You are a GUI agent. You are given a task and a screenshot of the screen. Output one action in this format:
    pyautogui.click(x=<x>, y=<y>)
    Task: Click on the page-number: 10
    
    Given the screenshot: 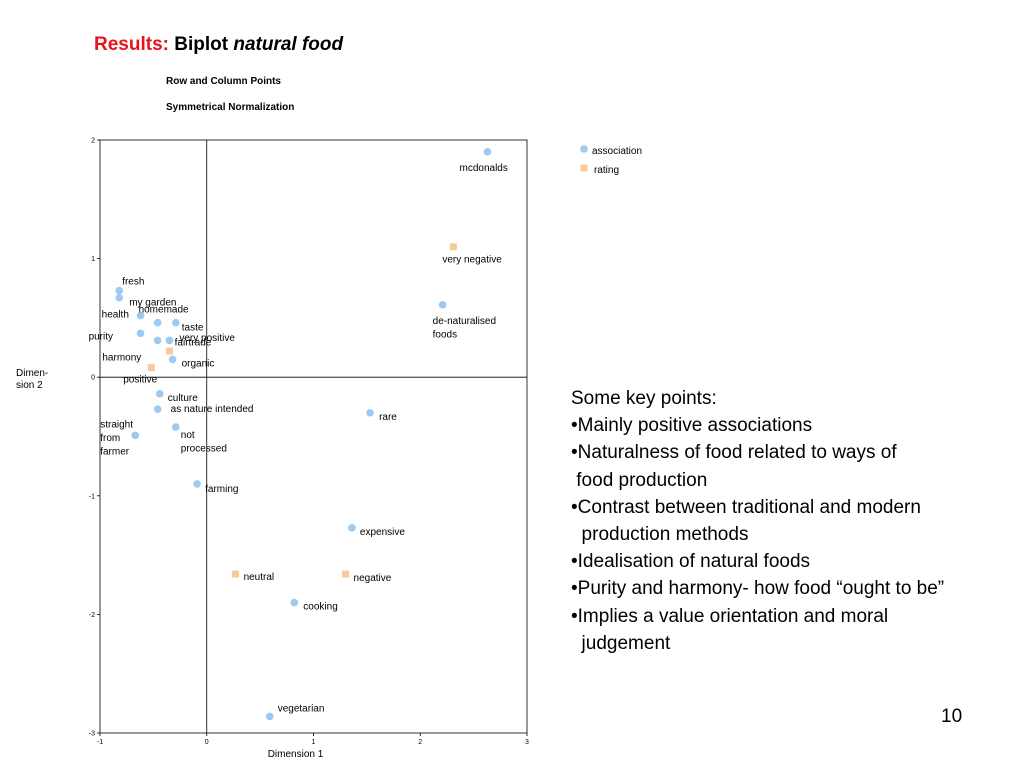 What is the action you would take?
    pyautogui.click(x=952, y=716)
    